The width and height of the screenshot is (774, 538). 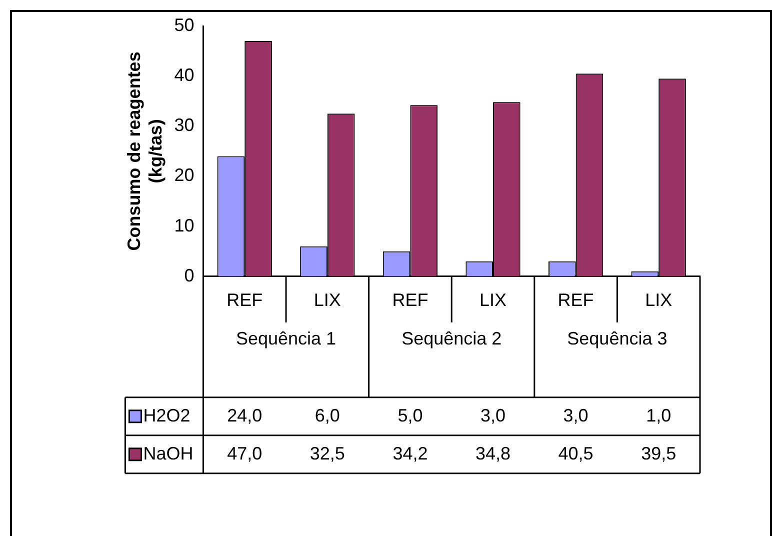 I want to click on y-tick-label: 0, so click(x=189, y=275).